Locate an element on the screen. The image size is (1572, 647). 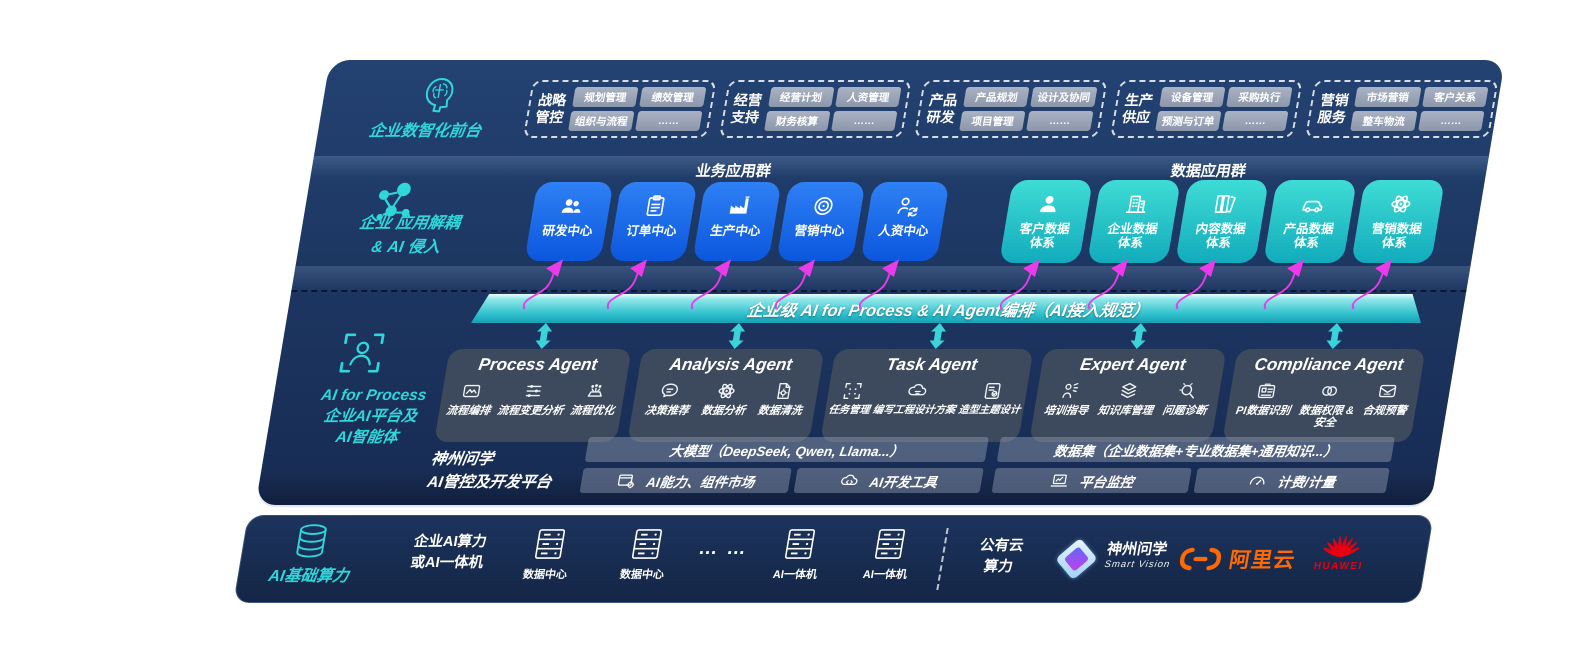
app-layer-label: 企业 应用解耦 & AI 侵入 is located at coordinates (409, 235).